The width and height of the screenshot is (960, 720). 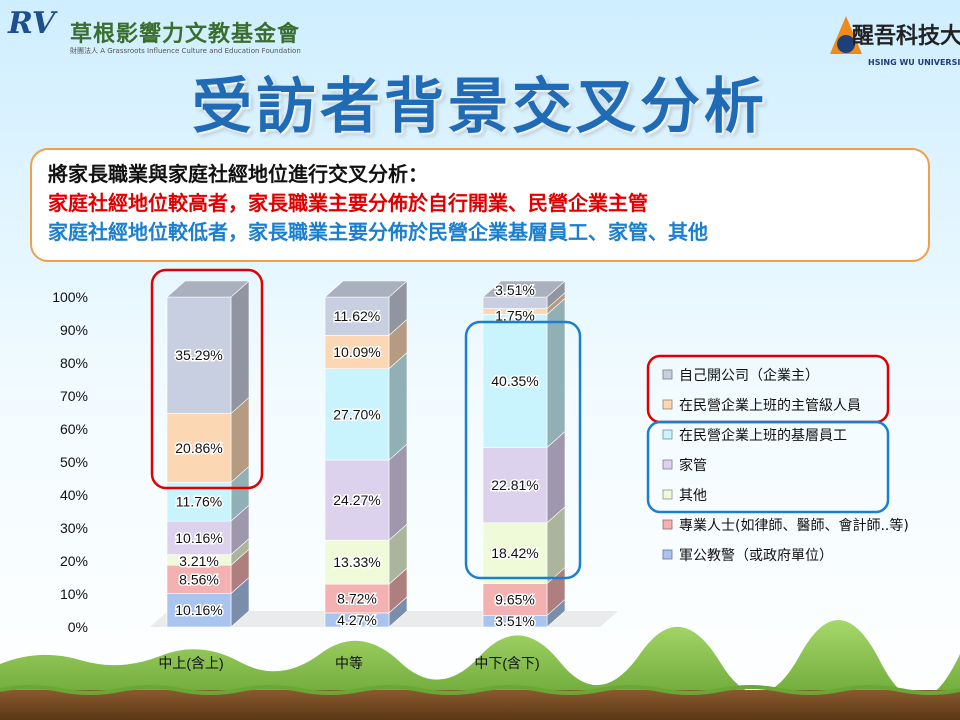 I want to click on callout-low-status: 家庭社經地位較低者，家長職業主要分佈於民營企業基層員工、家管、其他, so click(x=378, y=232).